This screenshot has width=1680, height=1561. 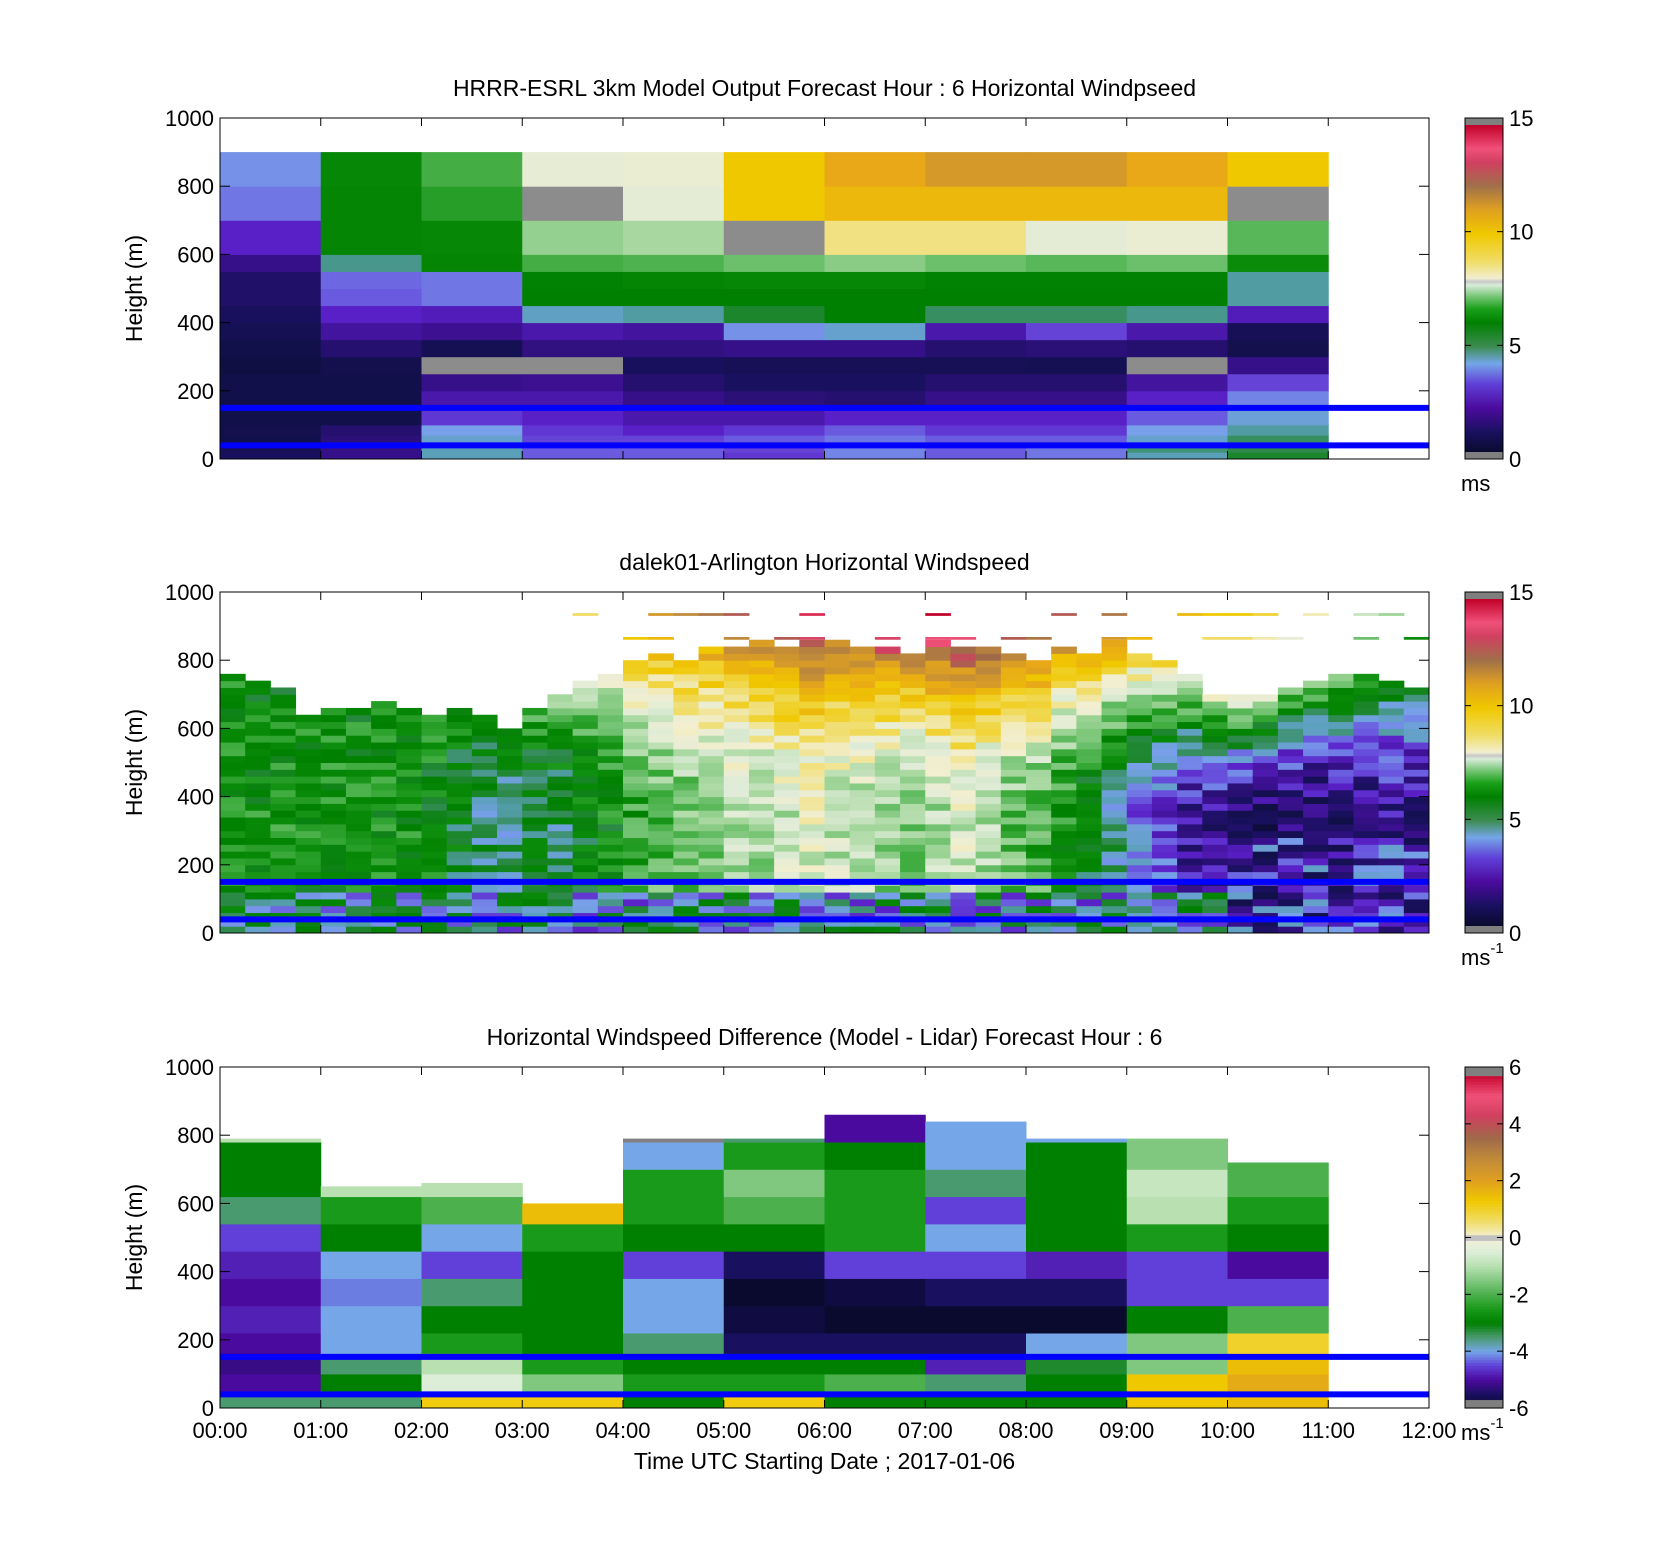 What do you see at coordinates (1316, 773) in the screenshot?
I see `lidar-profile` at bounding box center [1316, 773].